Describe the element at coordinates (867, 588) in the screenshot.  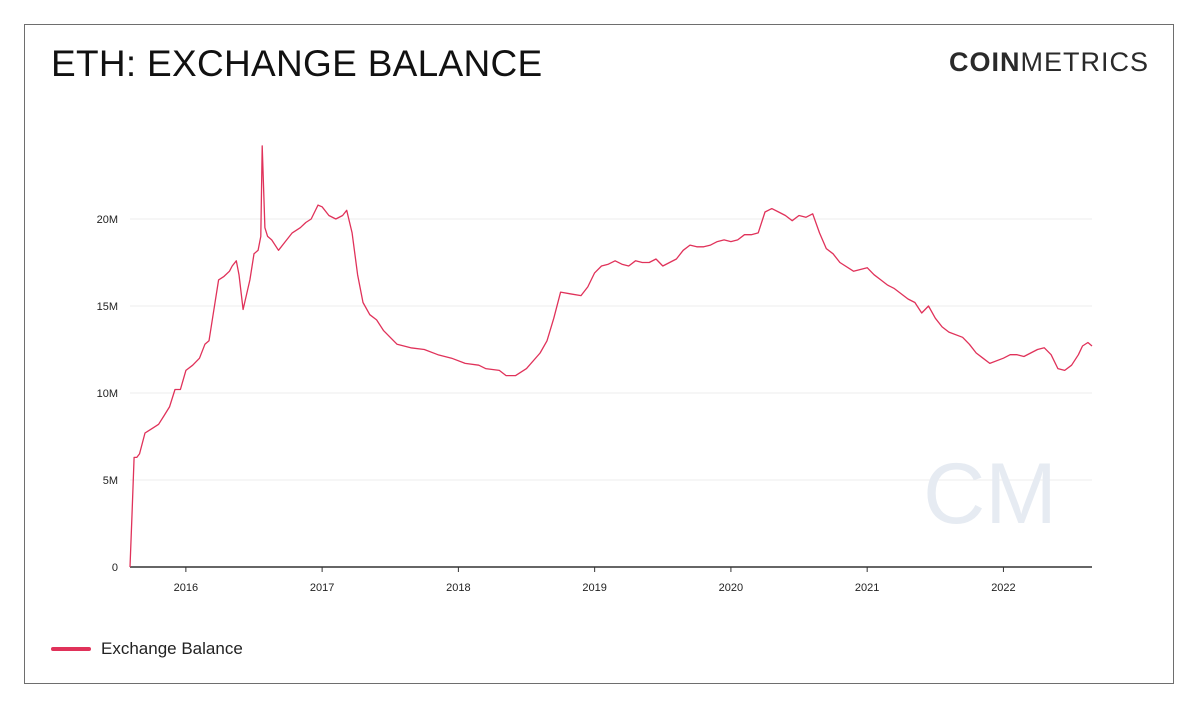
I see `x-tick-label: 2021` at that location.